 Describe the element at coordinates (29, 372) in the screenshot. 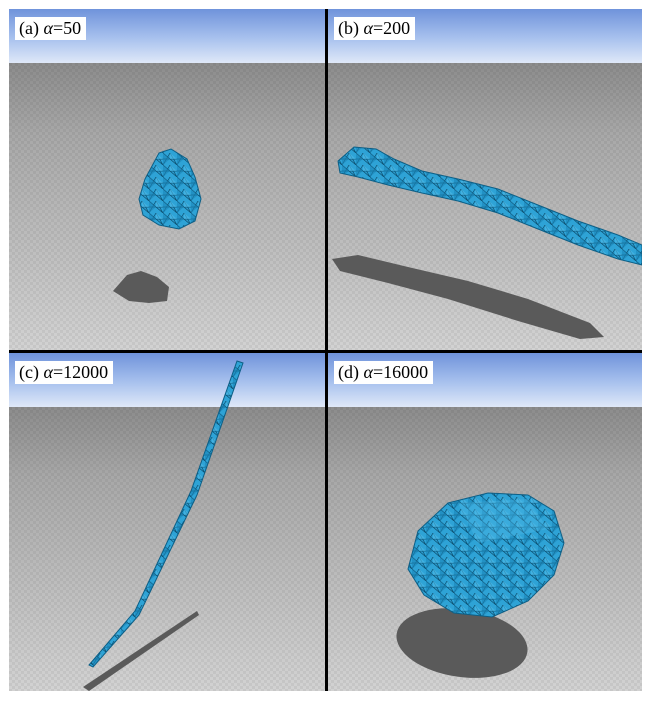

I see `panel-letter: (c)` at that location.